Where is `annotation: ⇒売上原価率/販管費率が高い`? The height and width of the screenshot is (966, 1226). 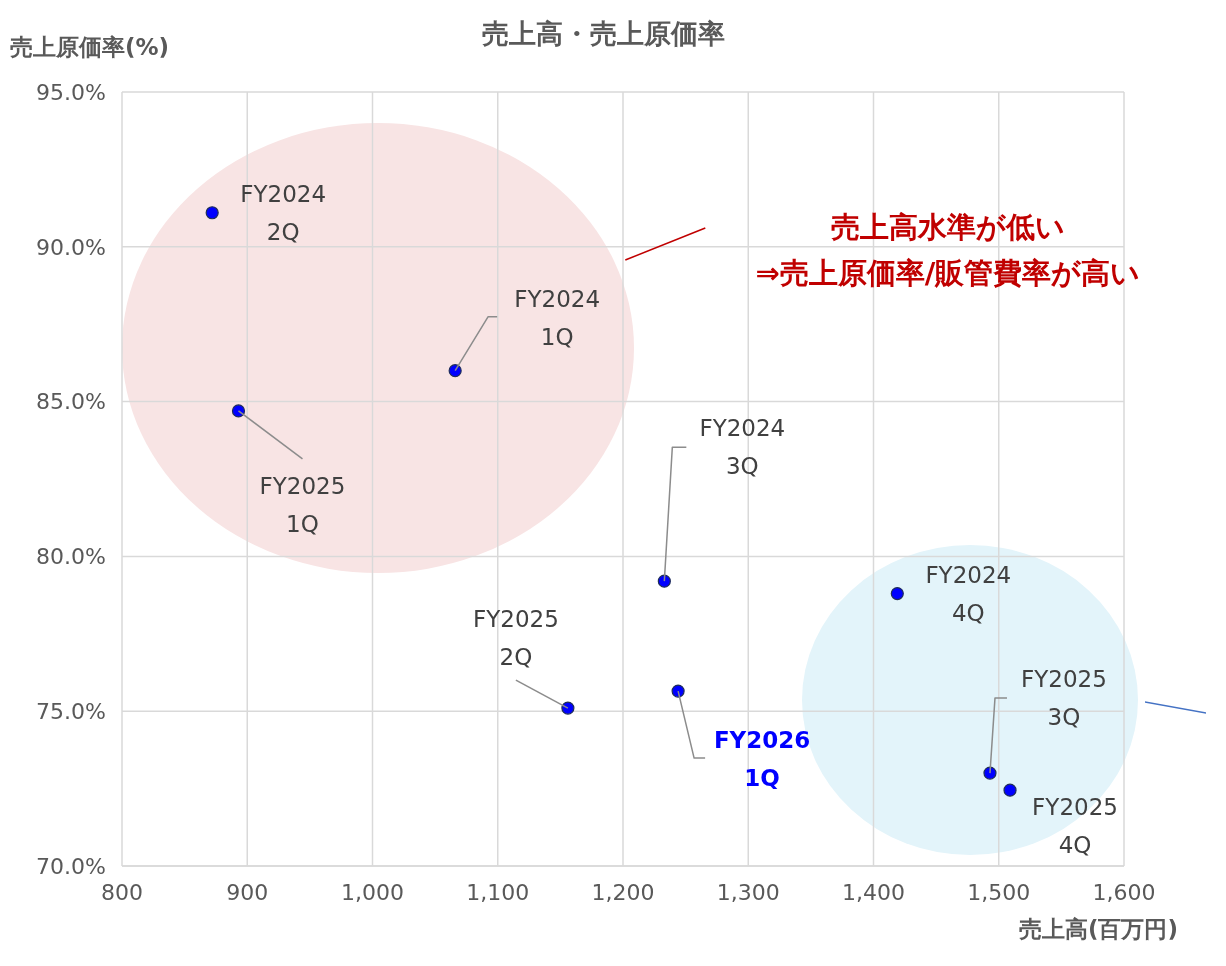 annotation: ⇒売上原価率/販管費率が高い is located at coordinates (948, 273).